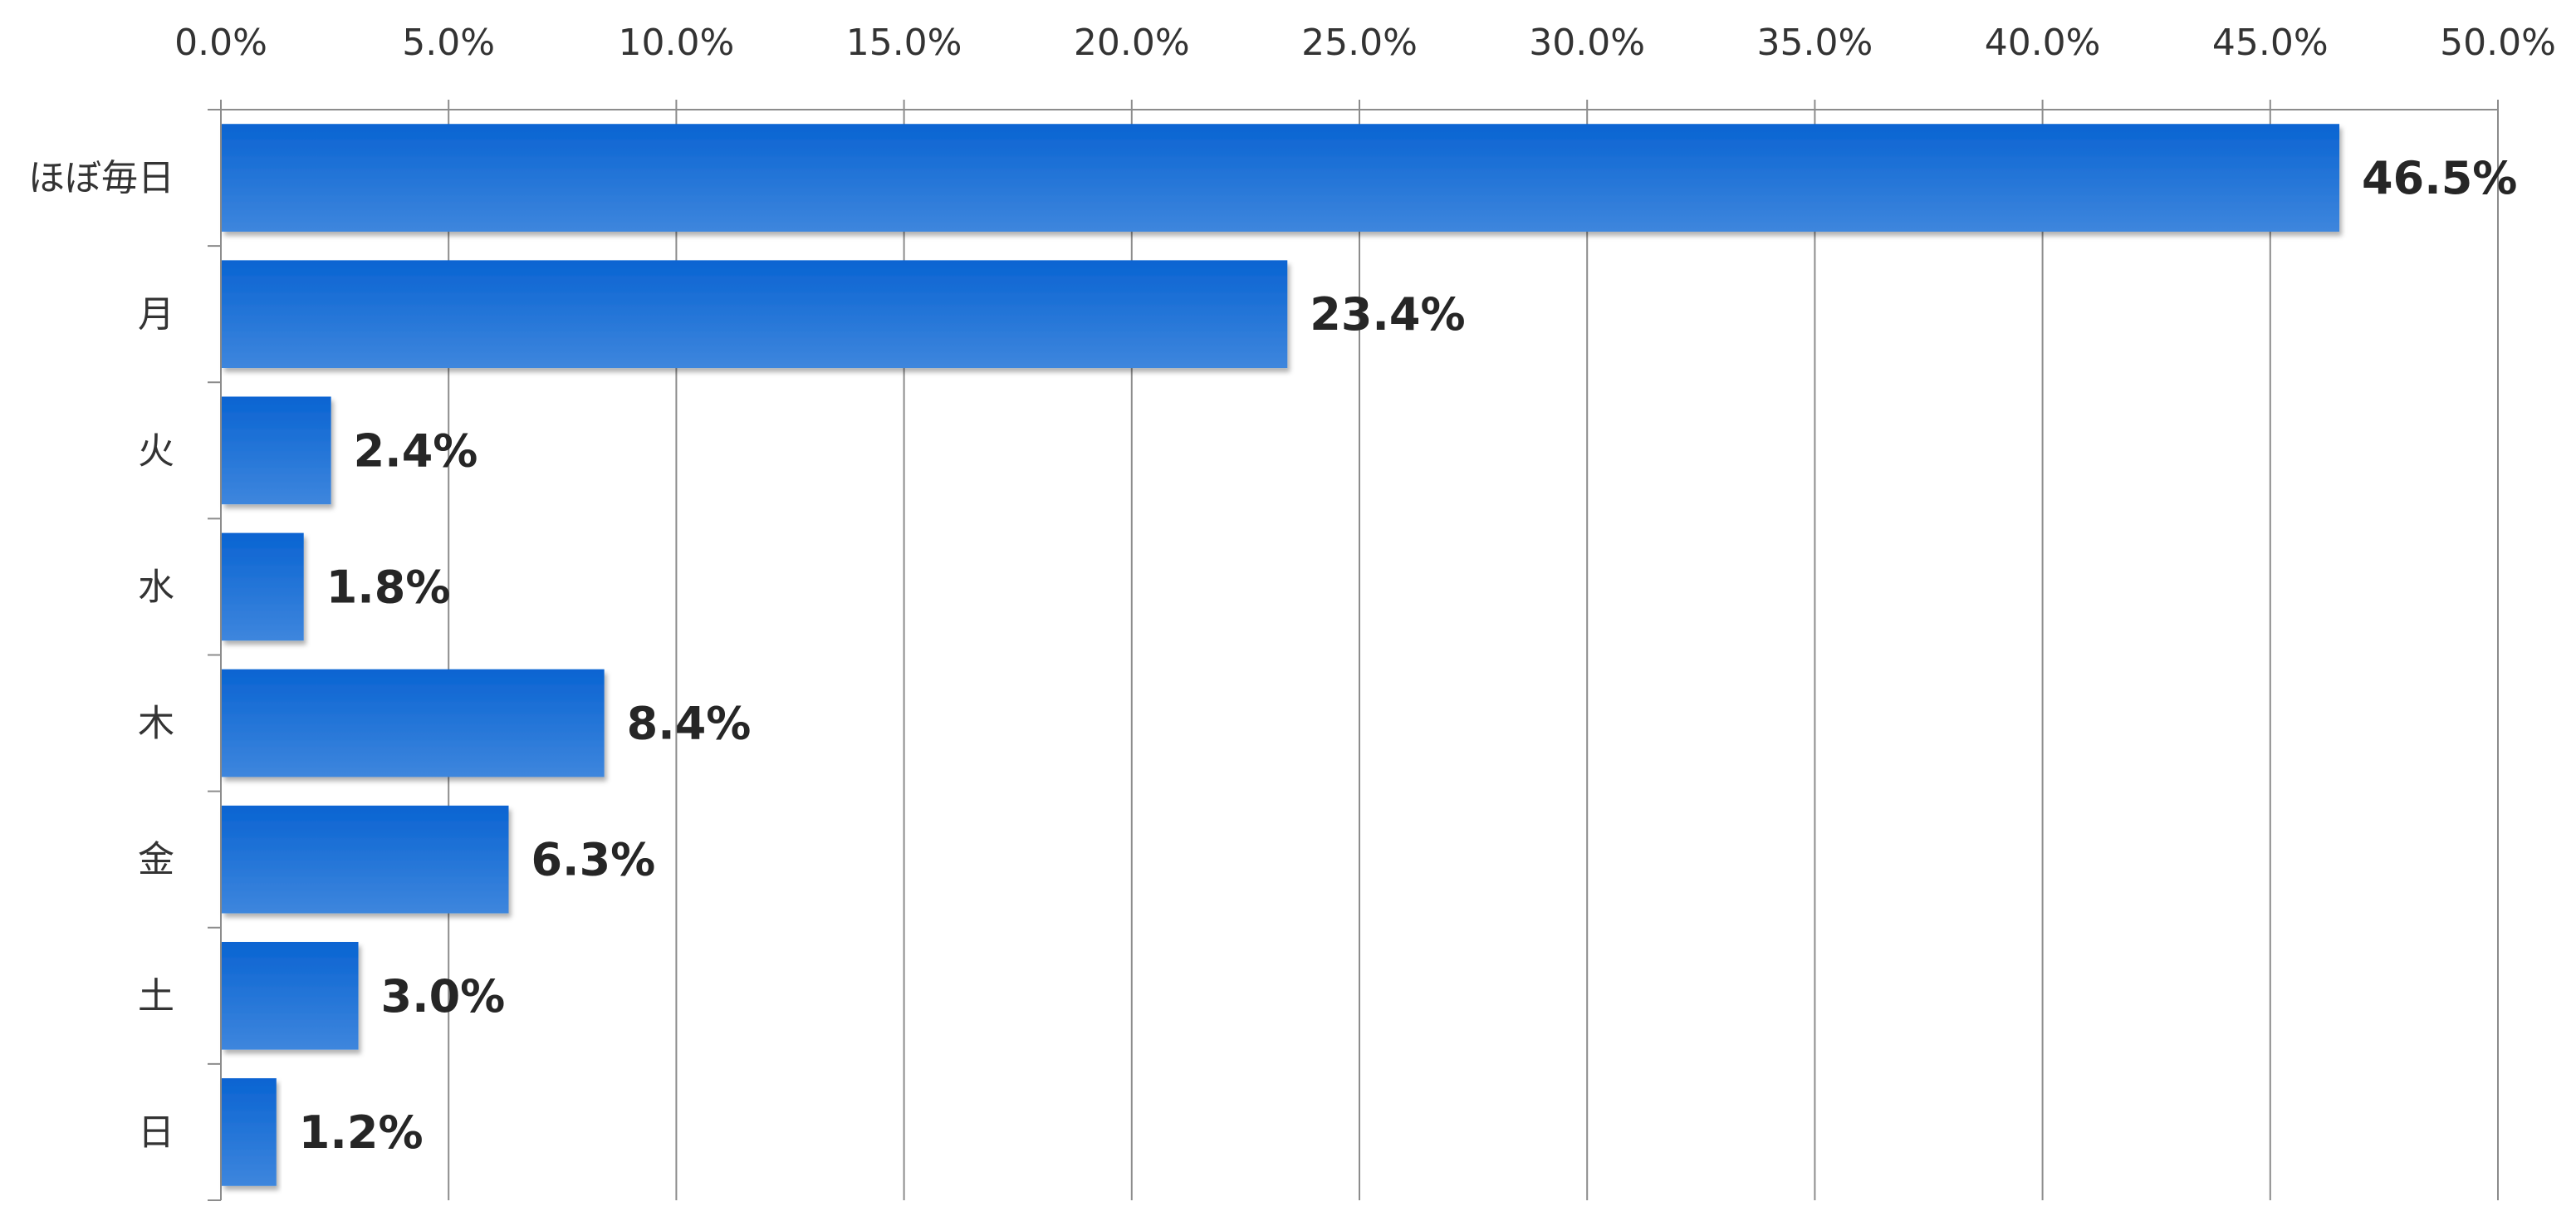 The height and width of the screenshot is (1231, 2576). What do you see at coordinates (677, 43) in the screenshot?
I see `x-tick-label: 10.0%` at bounding box center [677, 43].